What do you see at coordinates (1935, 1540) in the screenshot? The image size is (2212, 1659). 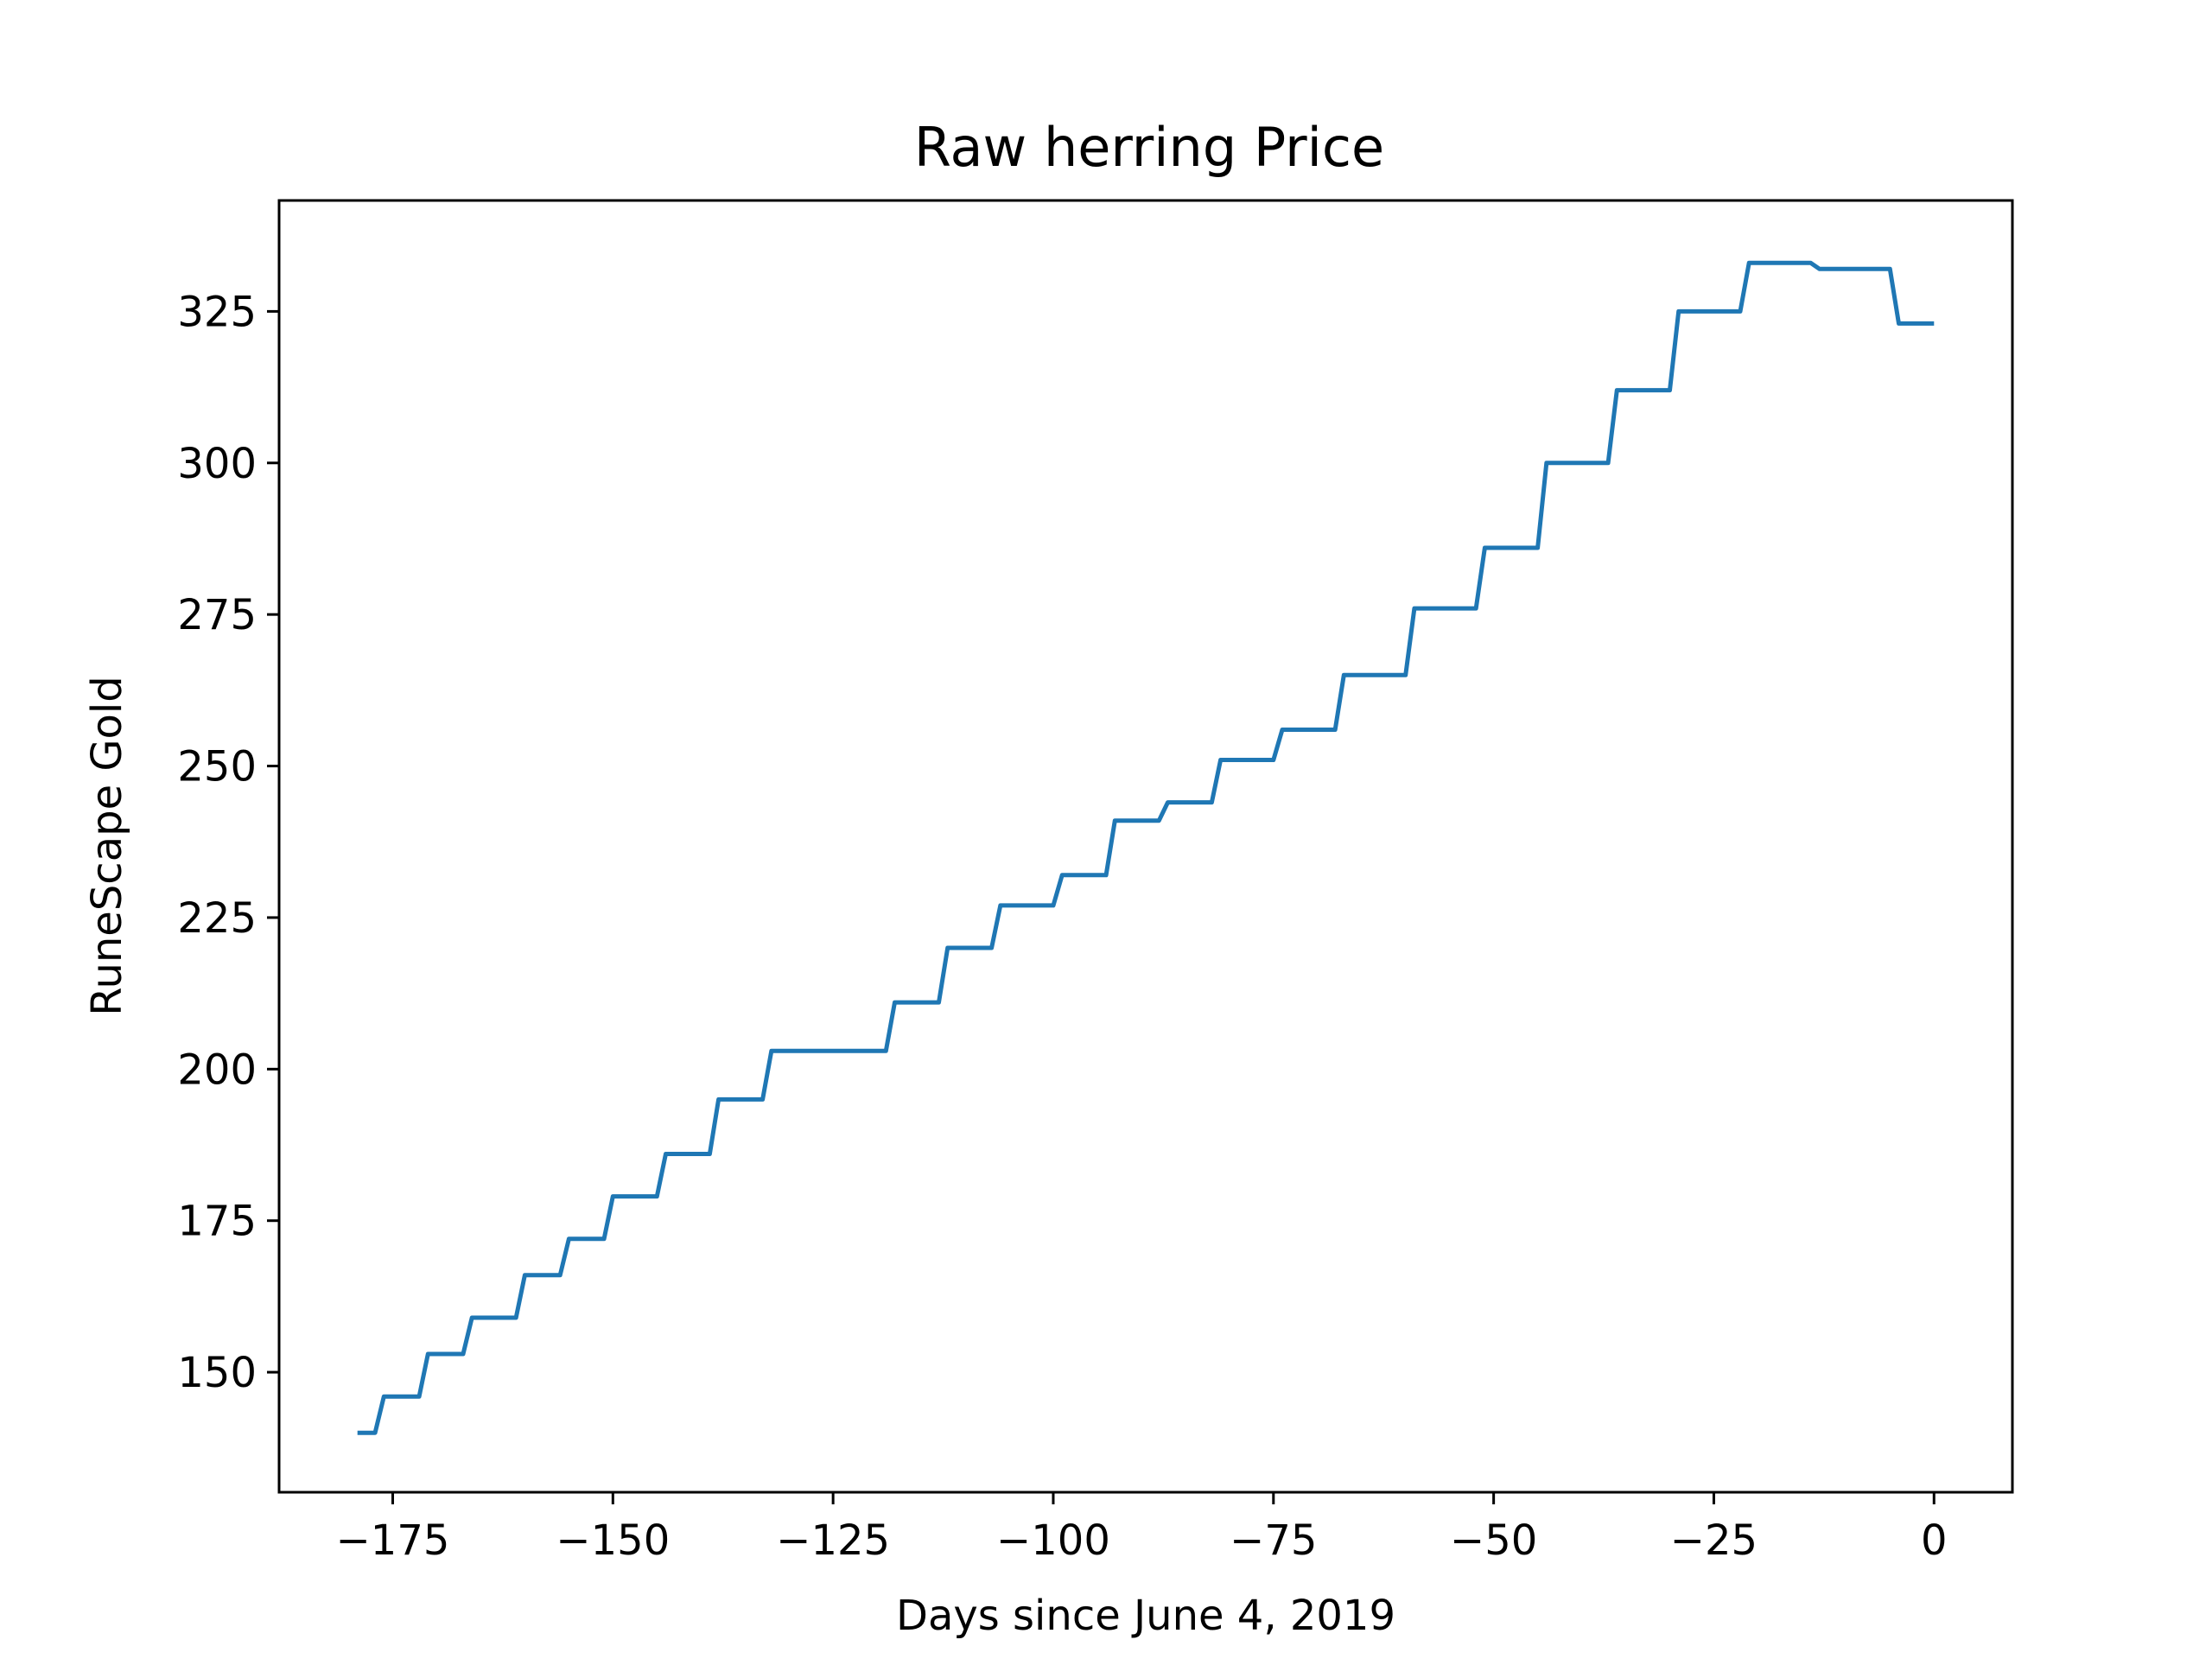 I see `x-tick-label: 0` at bounding box center [1935, 1540].